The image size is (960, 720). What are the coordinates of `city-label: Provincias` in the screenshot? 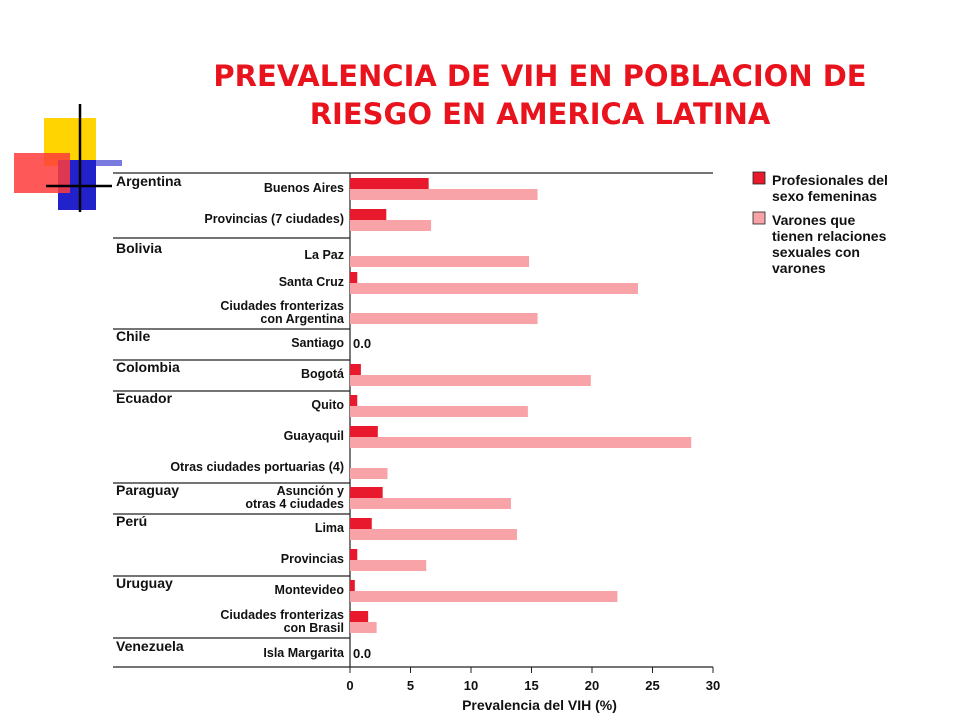 It's located at (312, 559).